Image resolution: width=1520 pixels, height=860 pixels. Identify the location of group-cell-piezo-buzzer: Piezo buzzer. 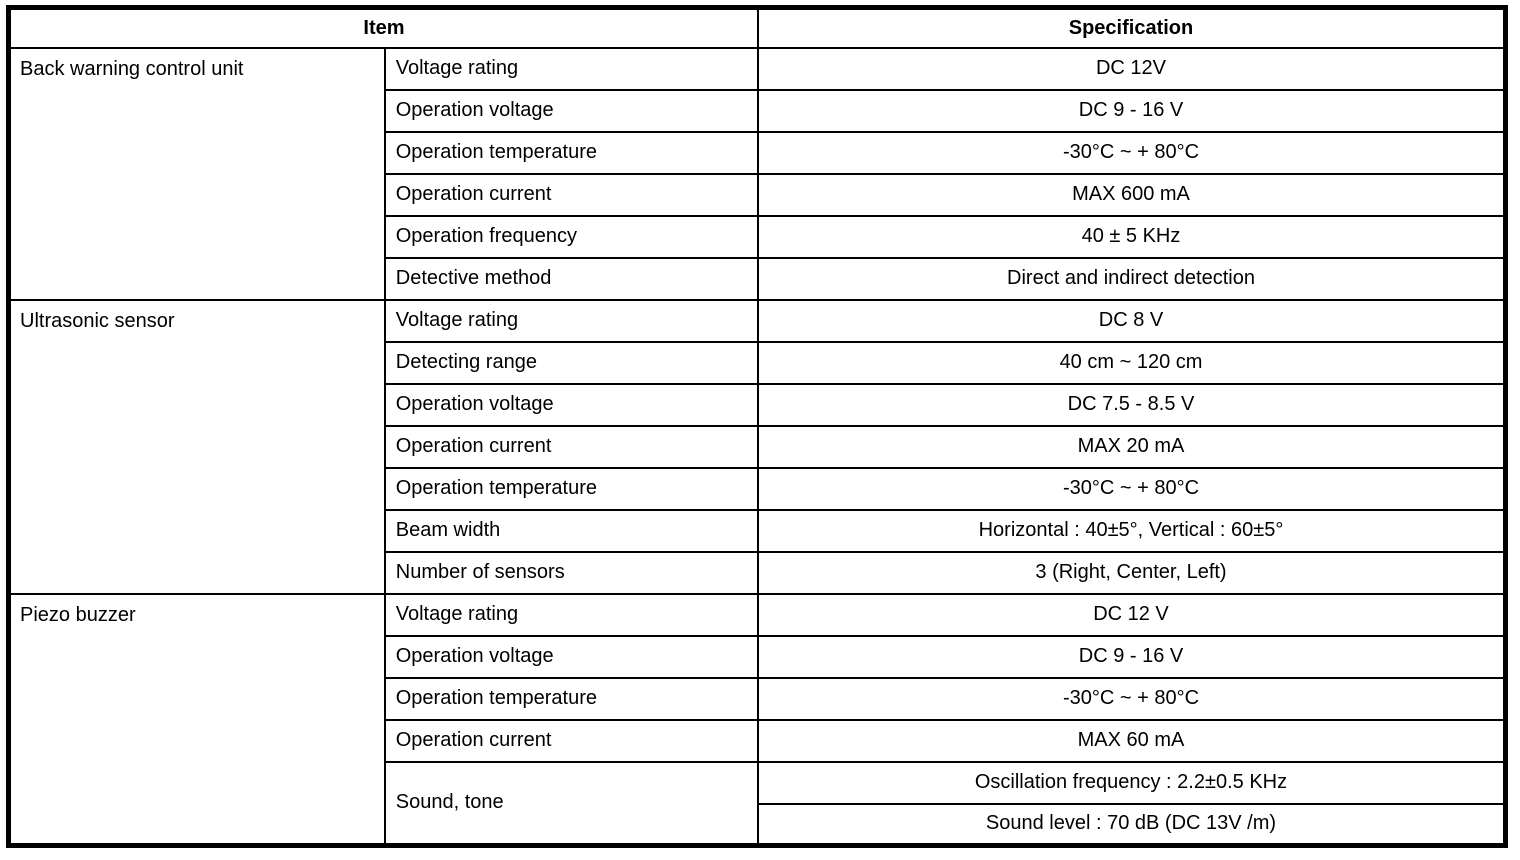
(196, 719).